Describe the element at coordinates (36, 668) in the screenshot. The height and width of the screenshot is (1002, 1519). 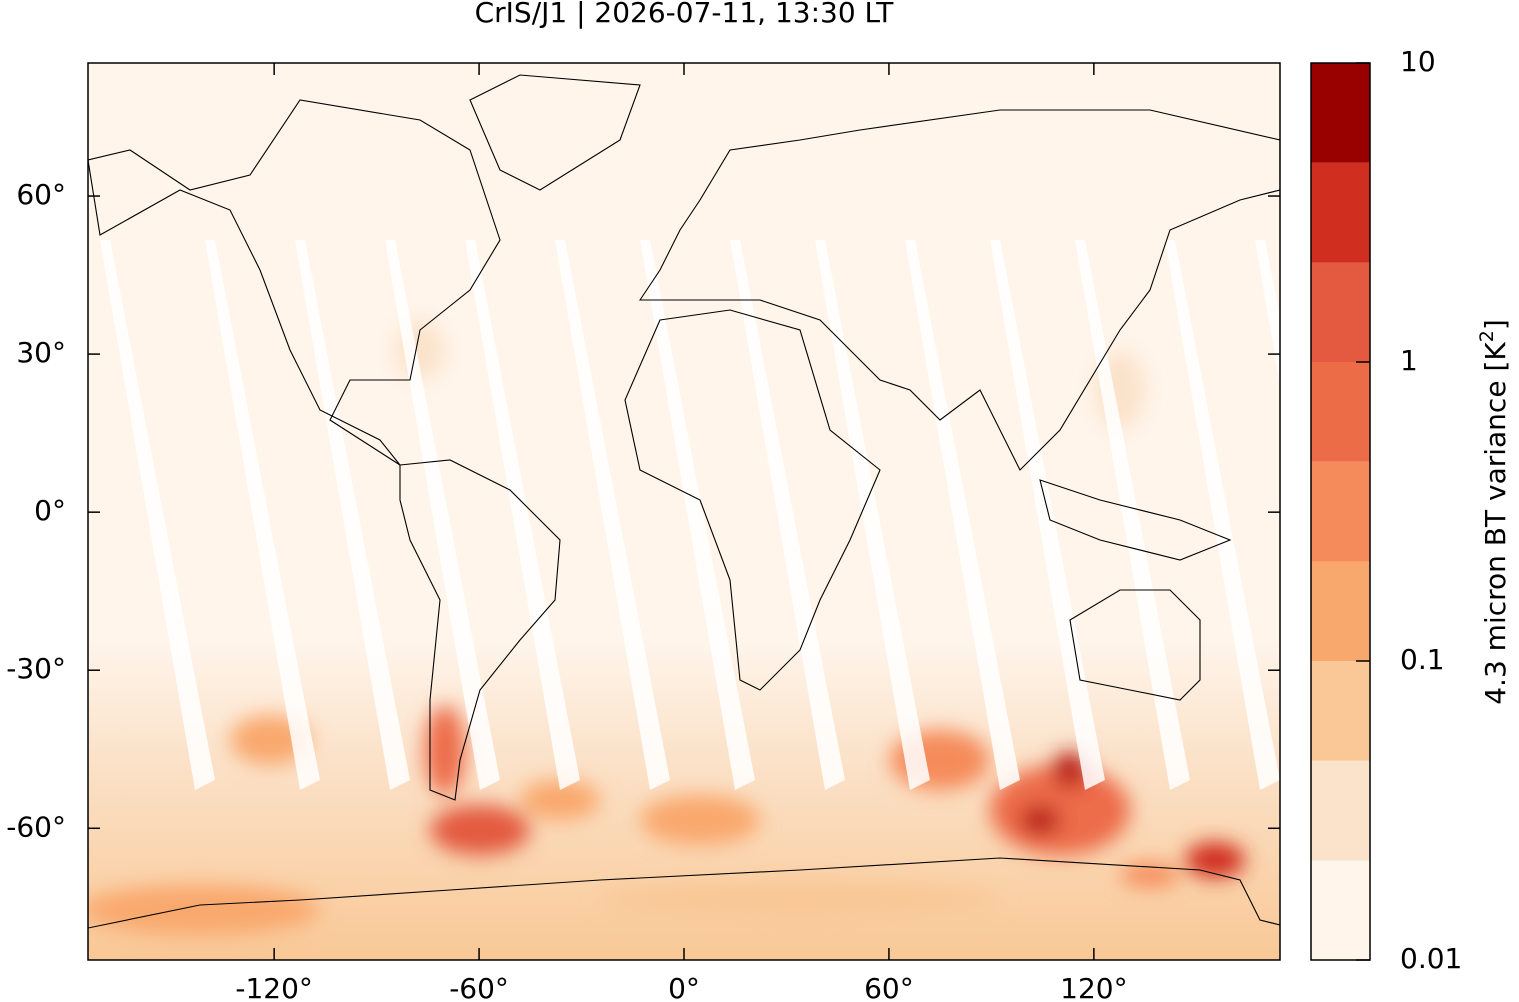
I see `y-tick-label: -30°` at that location.